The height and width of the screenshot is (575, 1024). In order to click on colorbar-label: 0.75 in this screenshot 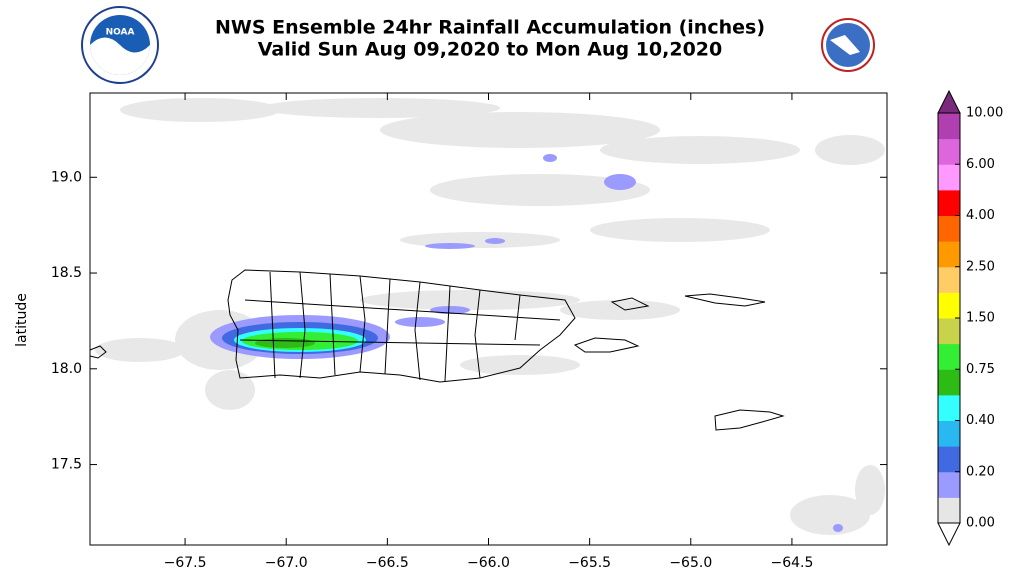, I will do `click(980, 369)`.